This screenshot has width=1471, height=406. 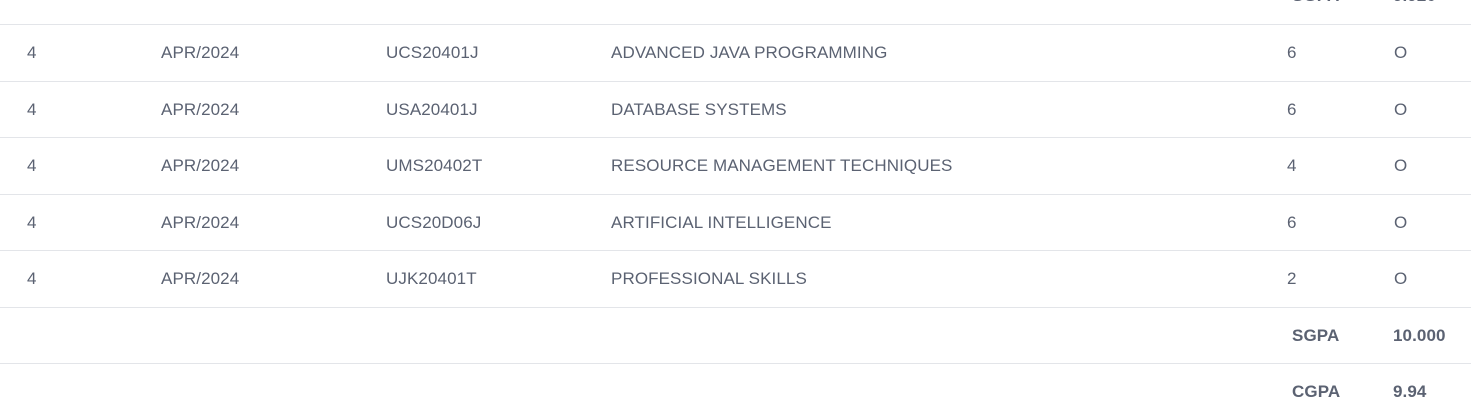 I want to click on course-code-cell: USA20401J, so click(x=432, y=109).